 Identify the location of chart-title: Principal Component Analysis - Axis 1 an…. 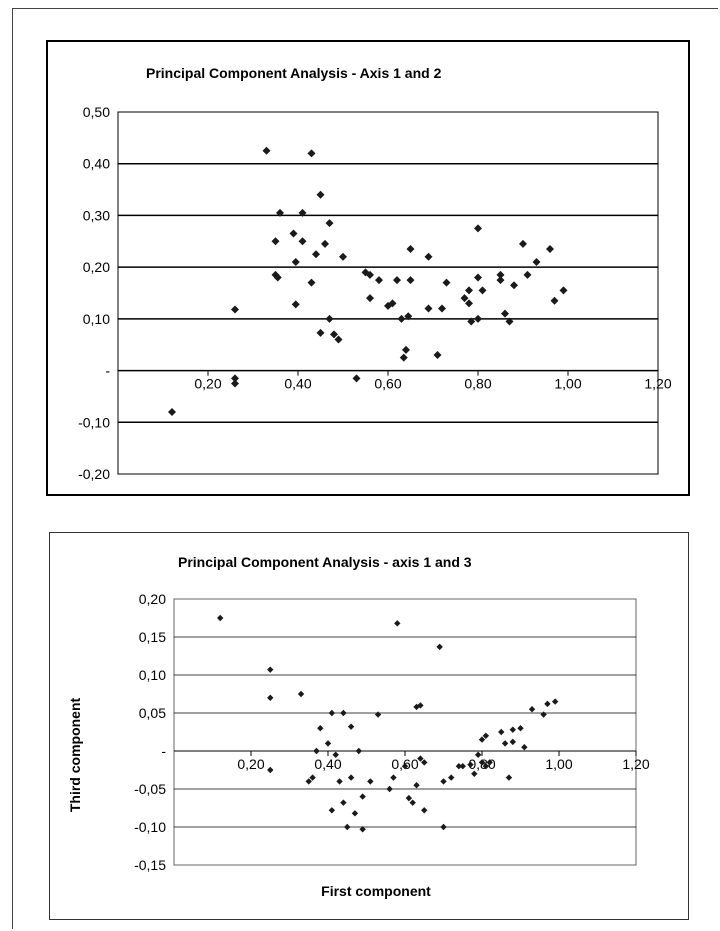
(294, 73).